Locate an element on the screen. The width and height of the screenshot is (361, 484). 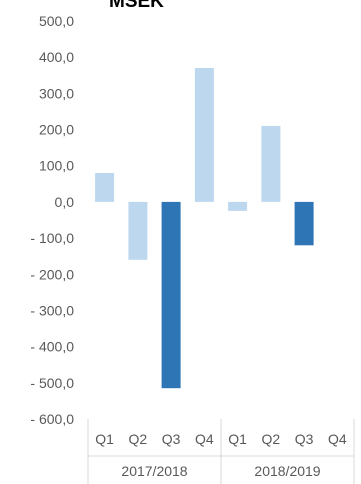
y-tick-label: 200,0 is located at coordinates (56, 130).